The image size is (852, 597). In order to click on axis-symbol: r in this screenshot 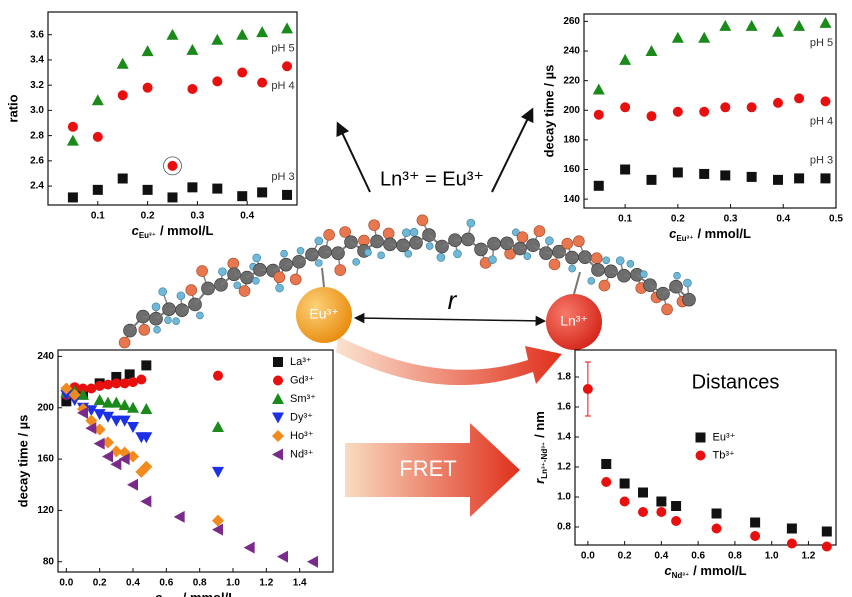, I will do `click(539, 481)`.